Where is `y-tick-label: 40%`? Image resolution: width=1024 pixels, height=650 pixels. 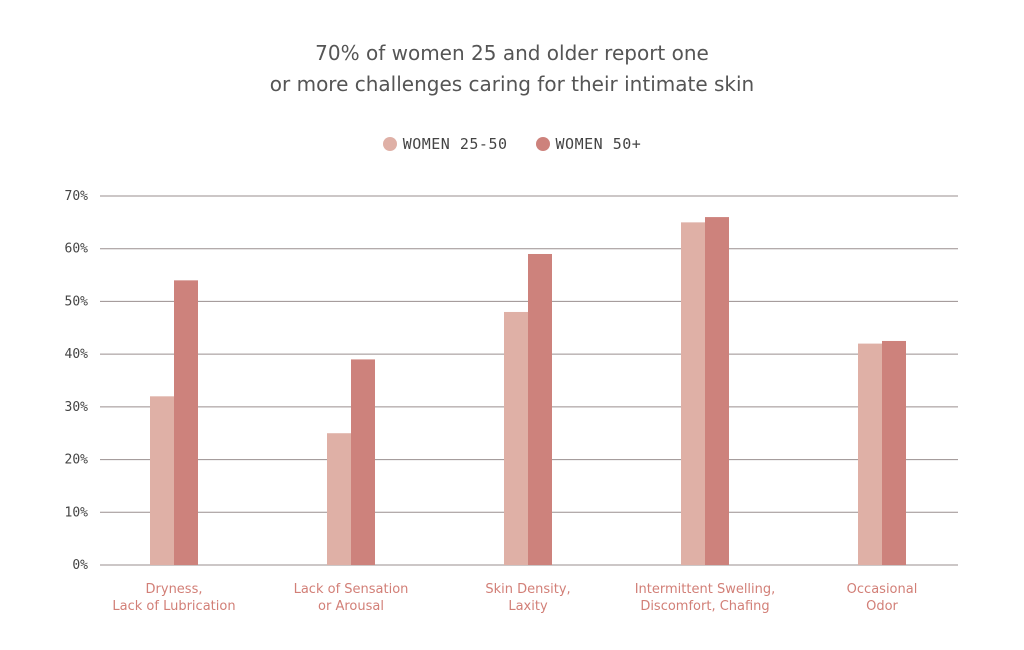 y-tick-label: 40% is located at coordinates (77, 354).